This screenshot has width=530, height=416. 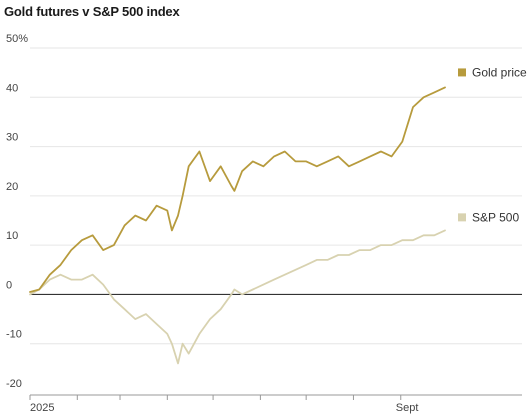 I want to click on y-tick-label: -20, so click(x=14, y=384).